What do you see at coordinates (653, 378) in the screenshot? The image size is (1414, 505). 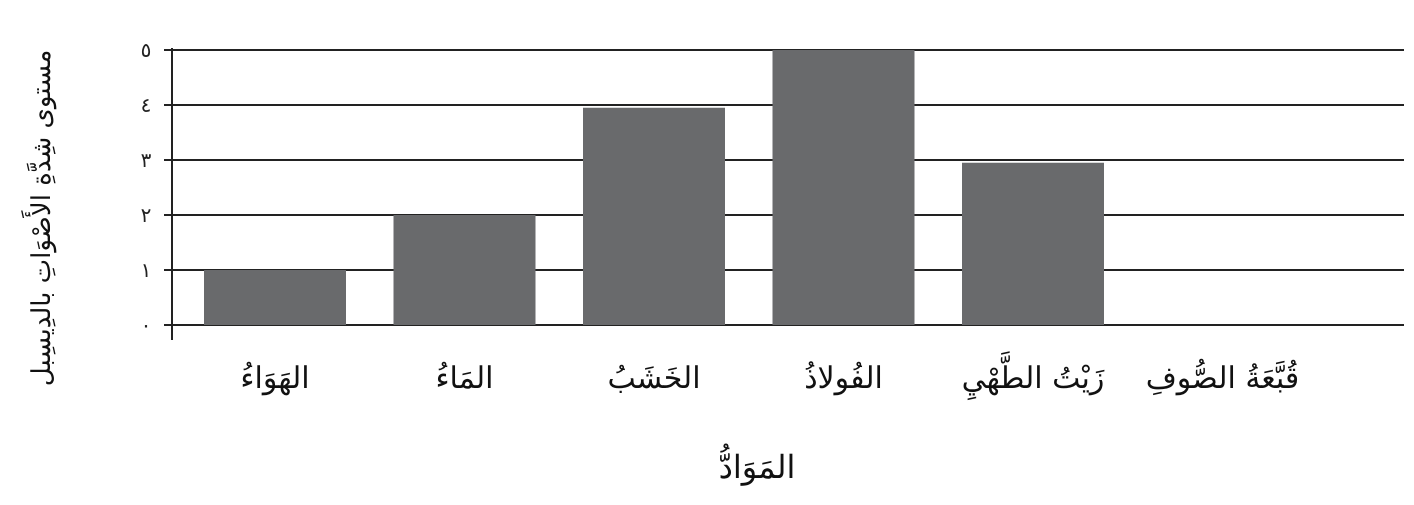 I see `category-label: الخَشَبُ` at bounding box center [653, 378].